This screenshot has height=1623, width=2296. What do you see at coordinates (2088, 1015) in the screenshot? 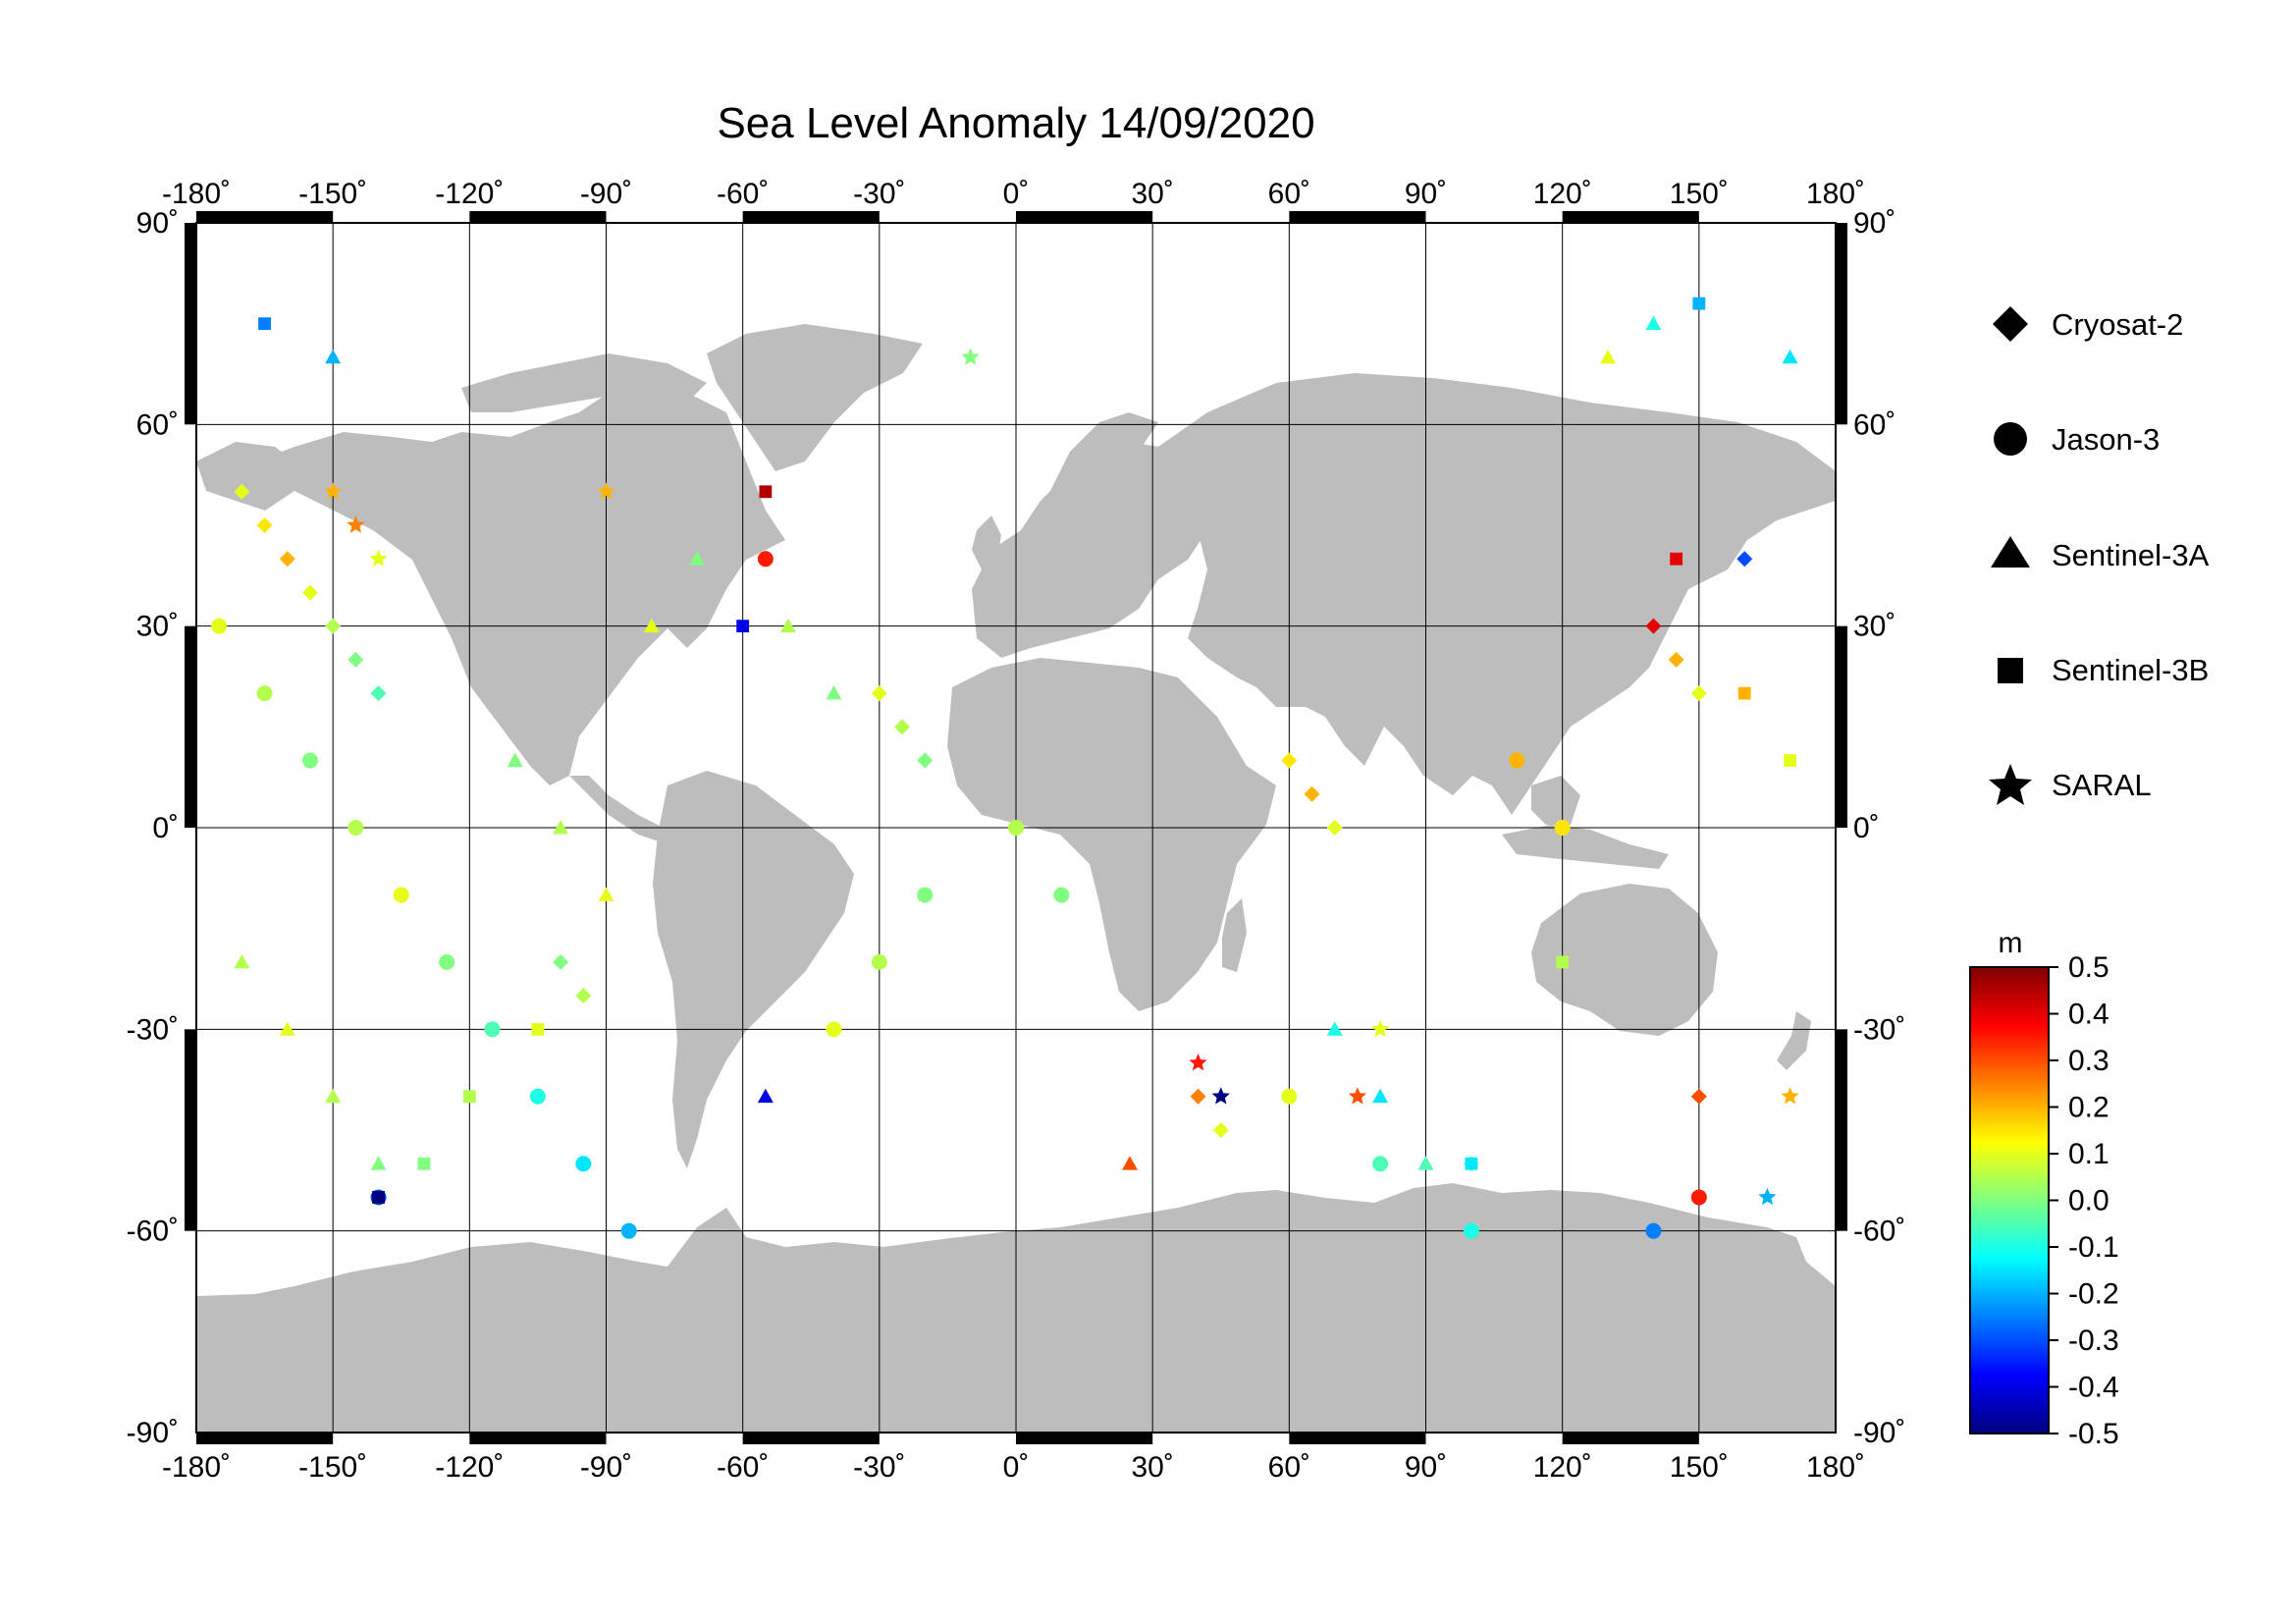
I see `colorbar-tick-label: 0.4` at bounding box center [2088, 1015].